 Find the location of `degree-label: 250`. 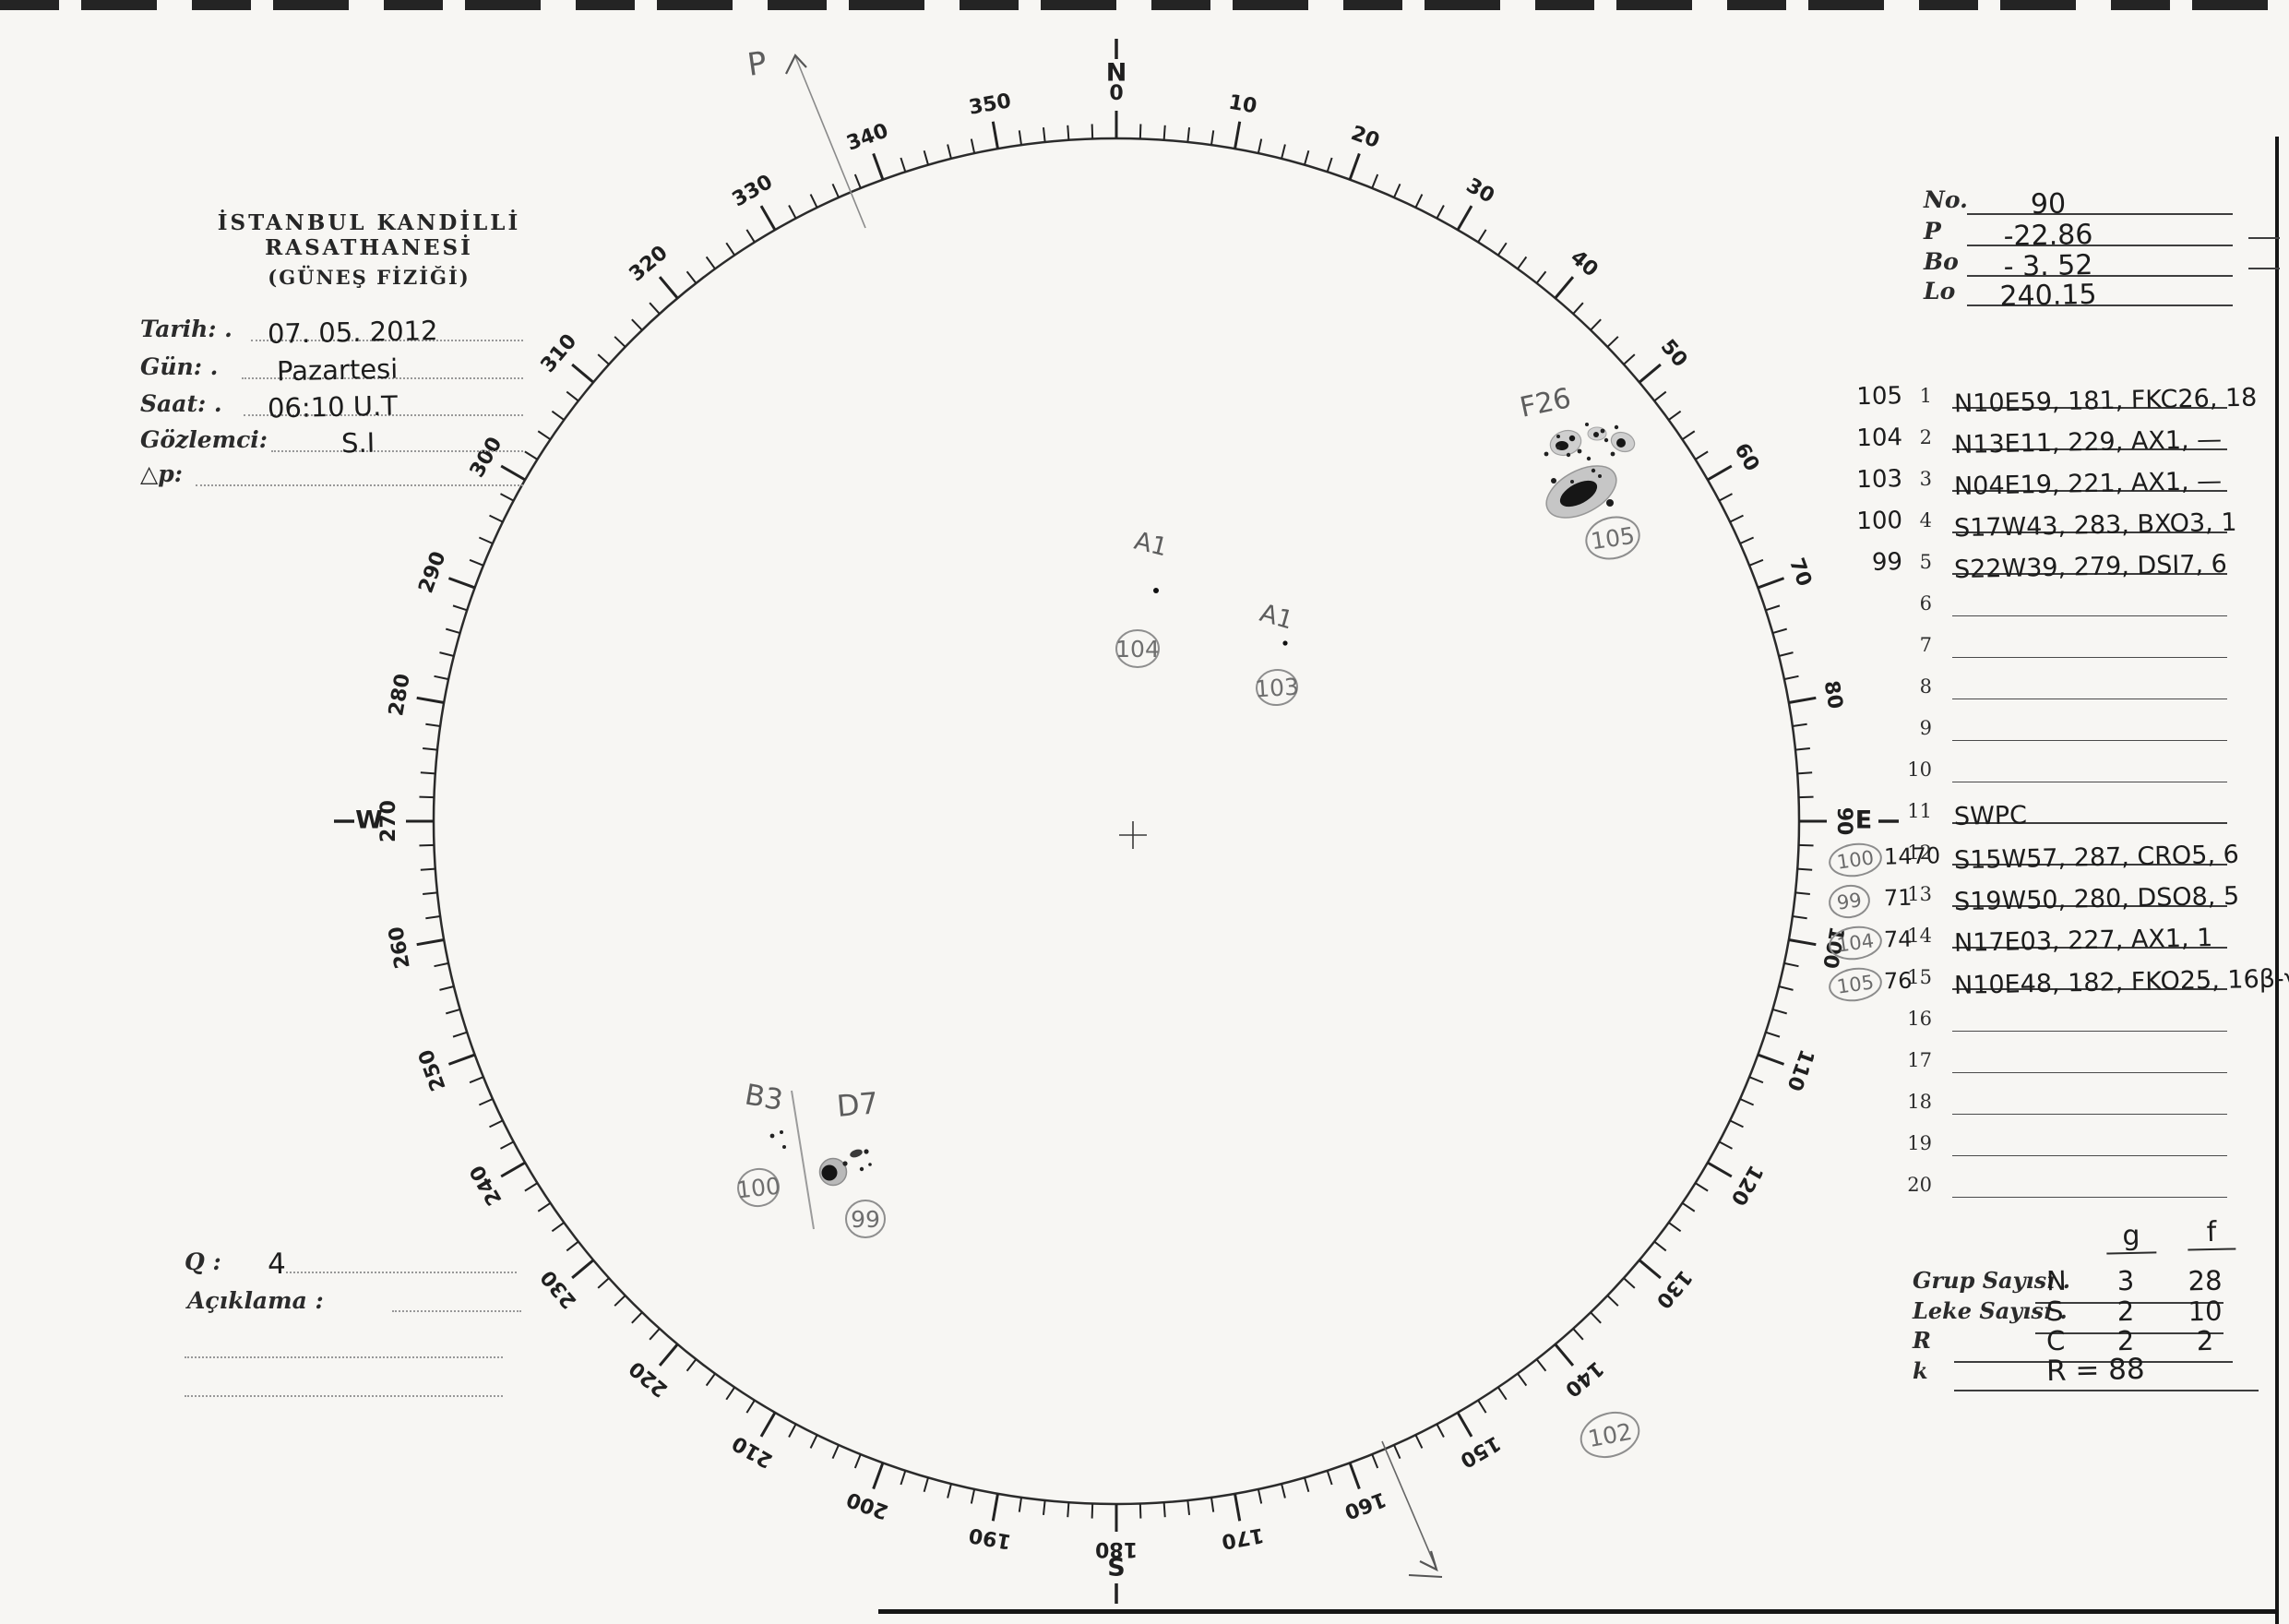

degree-label: 250 is located at coordinates (432, 1070).